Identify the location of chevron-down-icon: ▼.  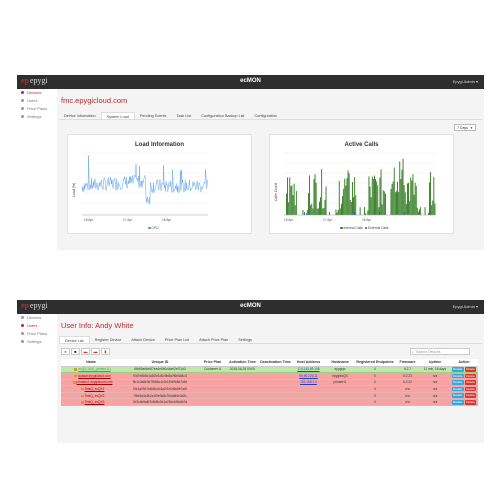
(471, 128).